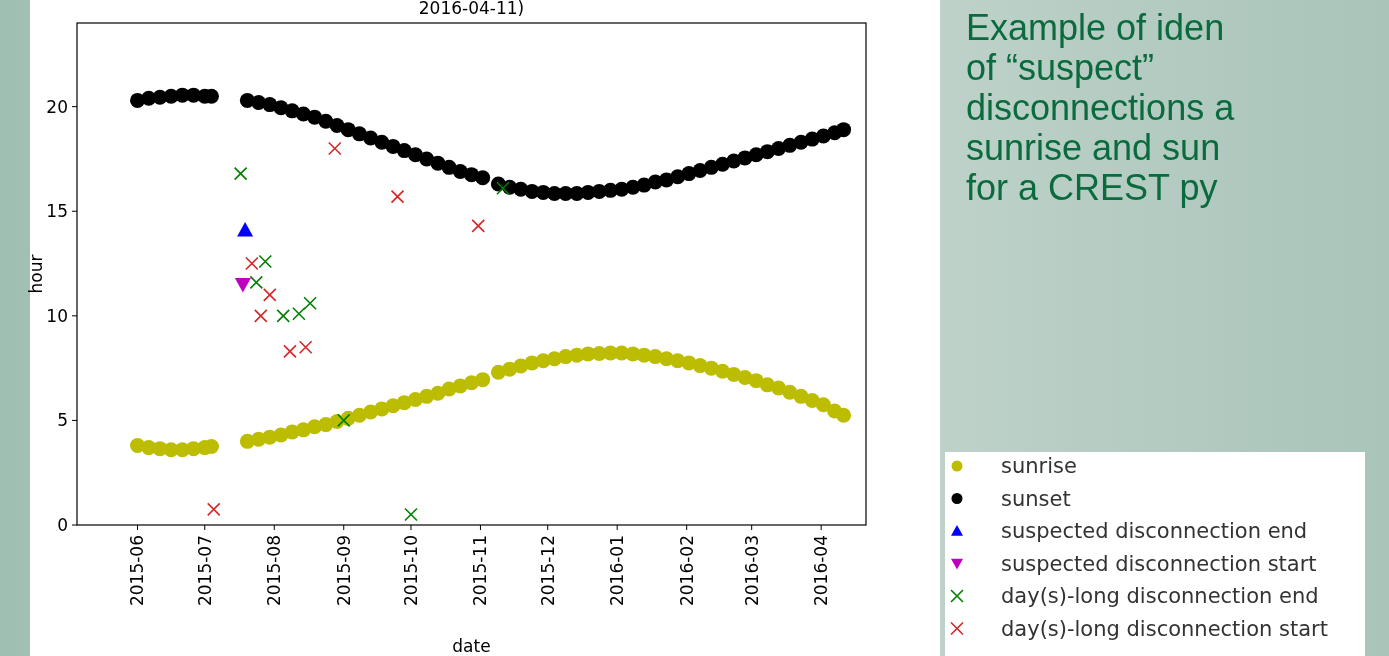  What do you see at coordinates (1164, 628) in the screenshot?
I see `legend-label: day(s)-long disconnection start` at bounding box center [1164, 628].